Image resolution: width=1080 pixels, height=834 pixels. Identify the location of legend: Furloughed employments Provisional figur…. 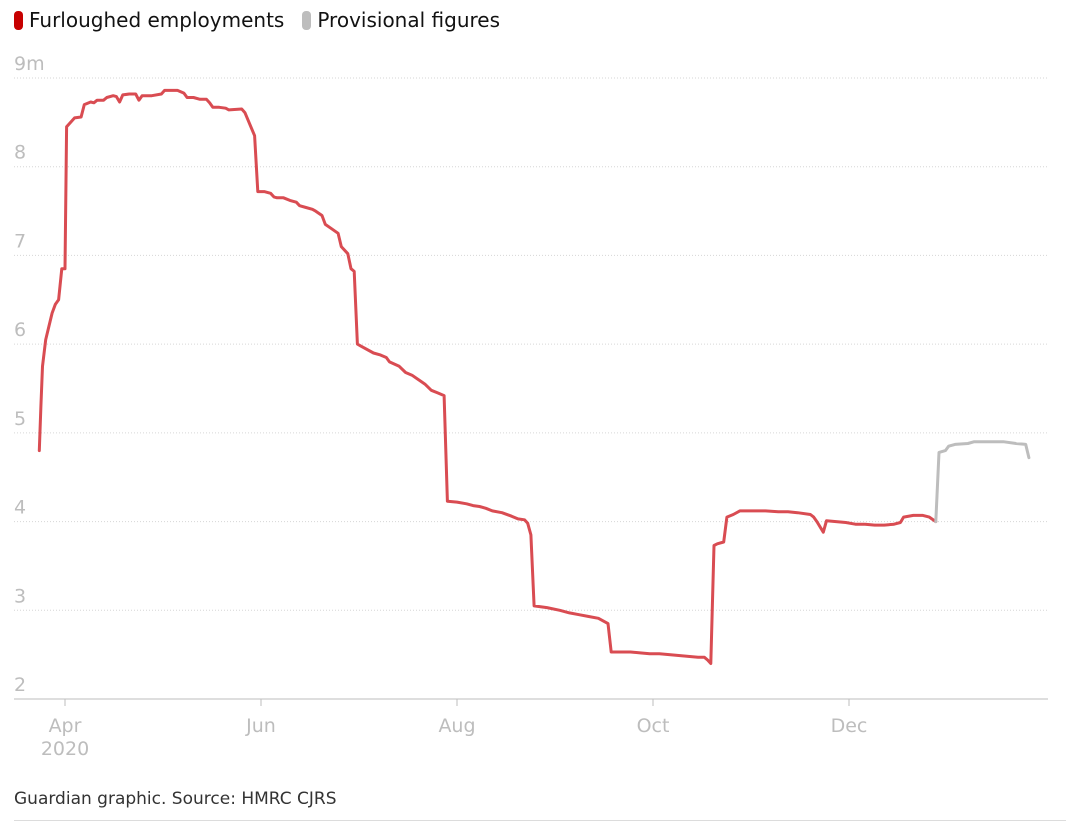
(257, 20).